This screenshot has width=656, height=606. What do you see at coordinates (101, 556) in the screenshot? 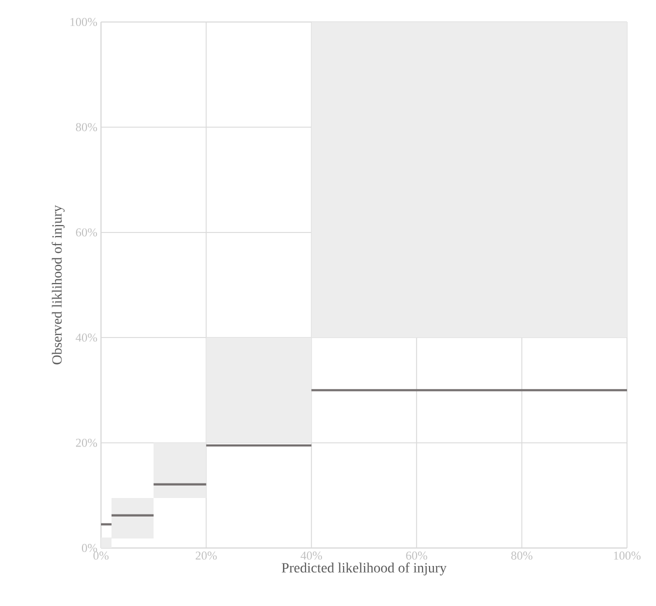
I see `x-tick-label: 0%` at bounding box center [101, 556].